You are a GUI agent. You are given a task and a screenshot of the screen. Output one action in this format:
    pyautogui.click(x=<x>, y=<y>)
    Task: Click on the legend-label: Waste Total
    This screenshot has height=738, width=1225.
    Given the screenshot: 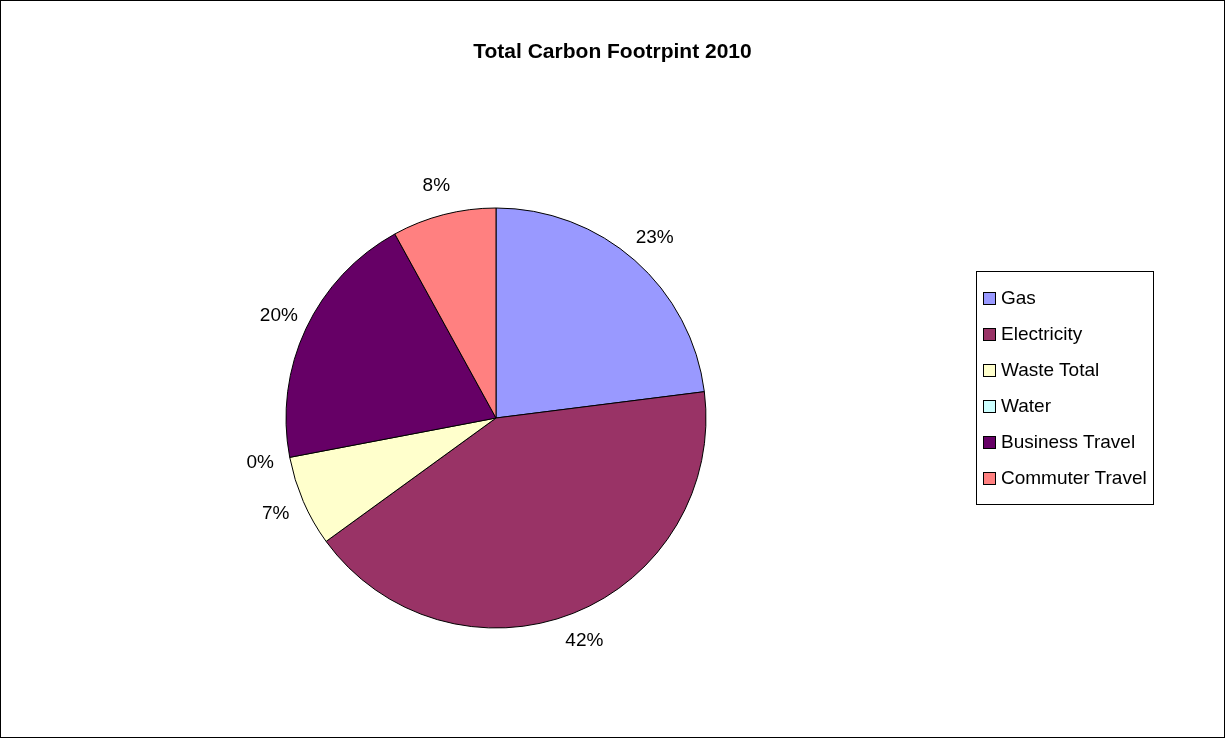 What is the action you would take?
    pyautogui.click(x=1050, y=370)
    